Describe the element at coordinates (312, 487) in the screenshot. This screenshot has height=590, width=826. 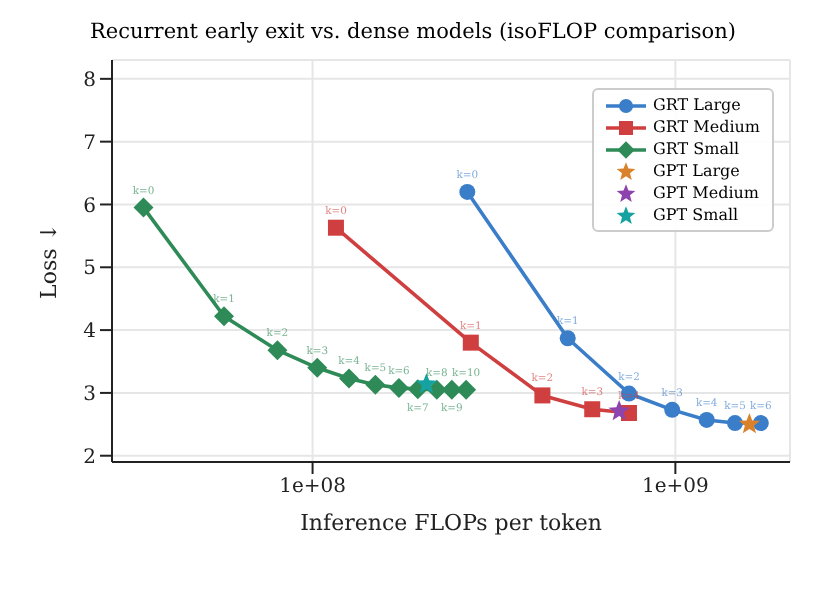
I see `x-tick-label: 1e+08` at that location.